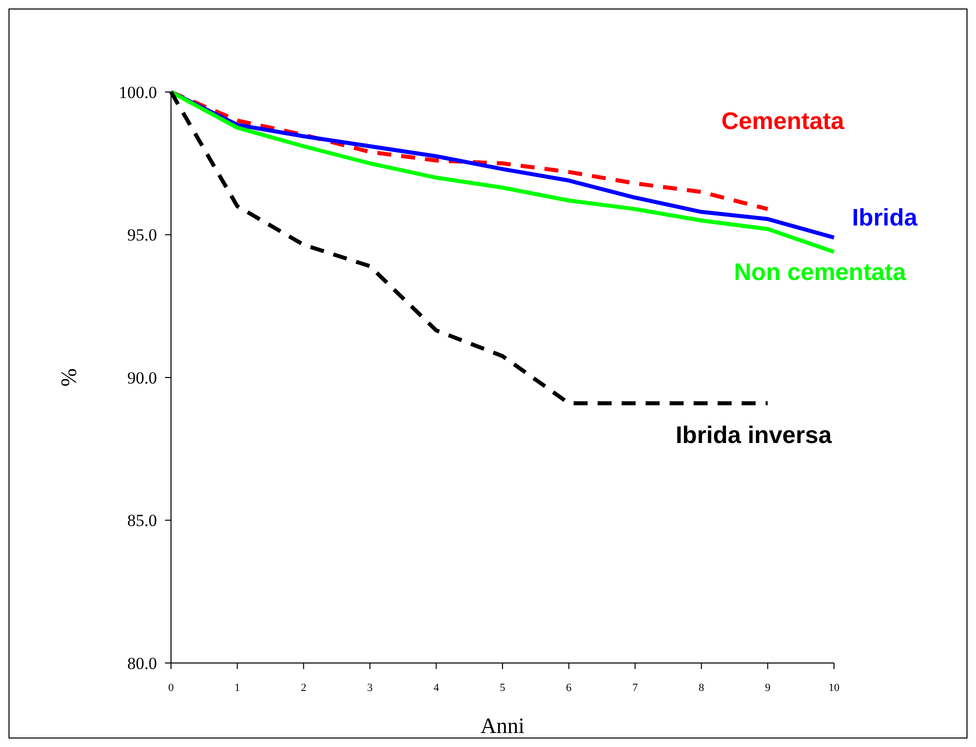 The width and height of the screenshot is (976, 747). I want to click on y-tick-label: 100.0, so click(137, 92).